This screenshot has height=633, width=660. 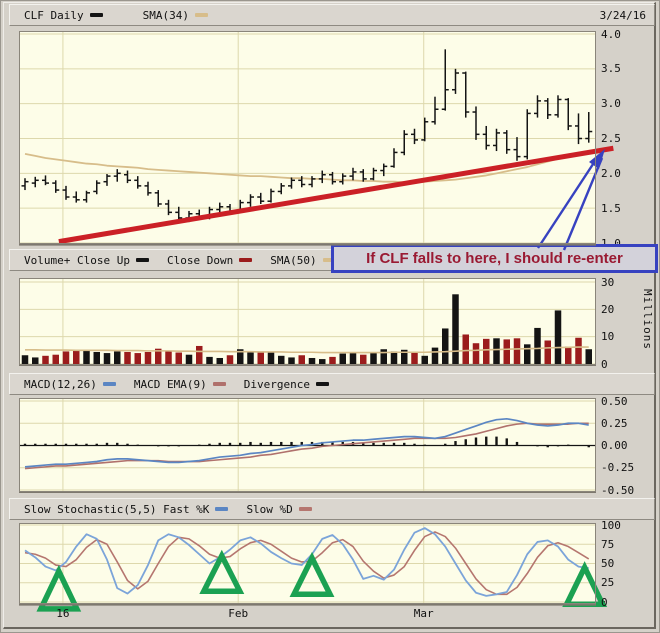 I want to click on legend-label-sma34: SMA(34), so click(x=165, y=15).